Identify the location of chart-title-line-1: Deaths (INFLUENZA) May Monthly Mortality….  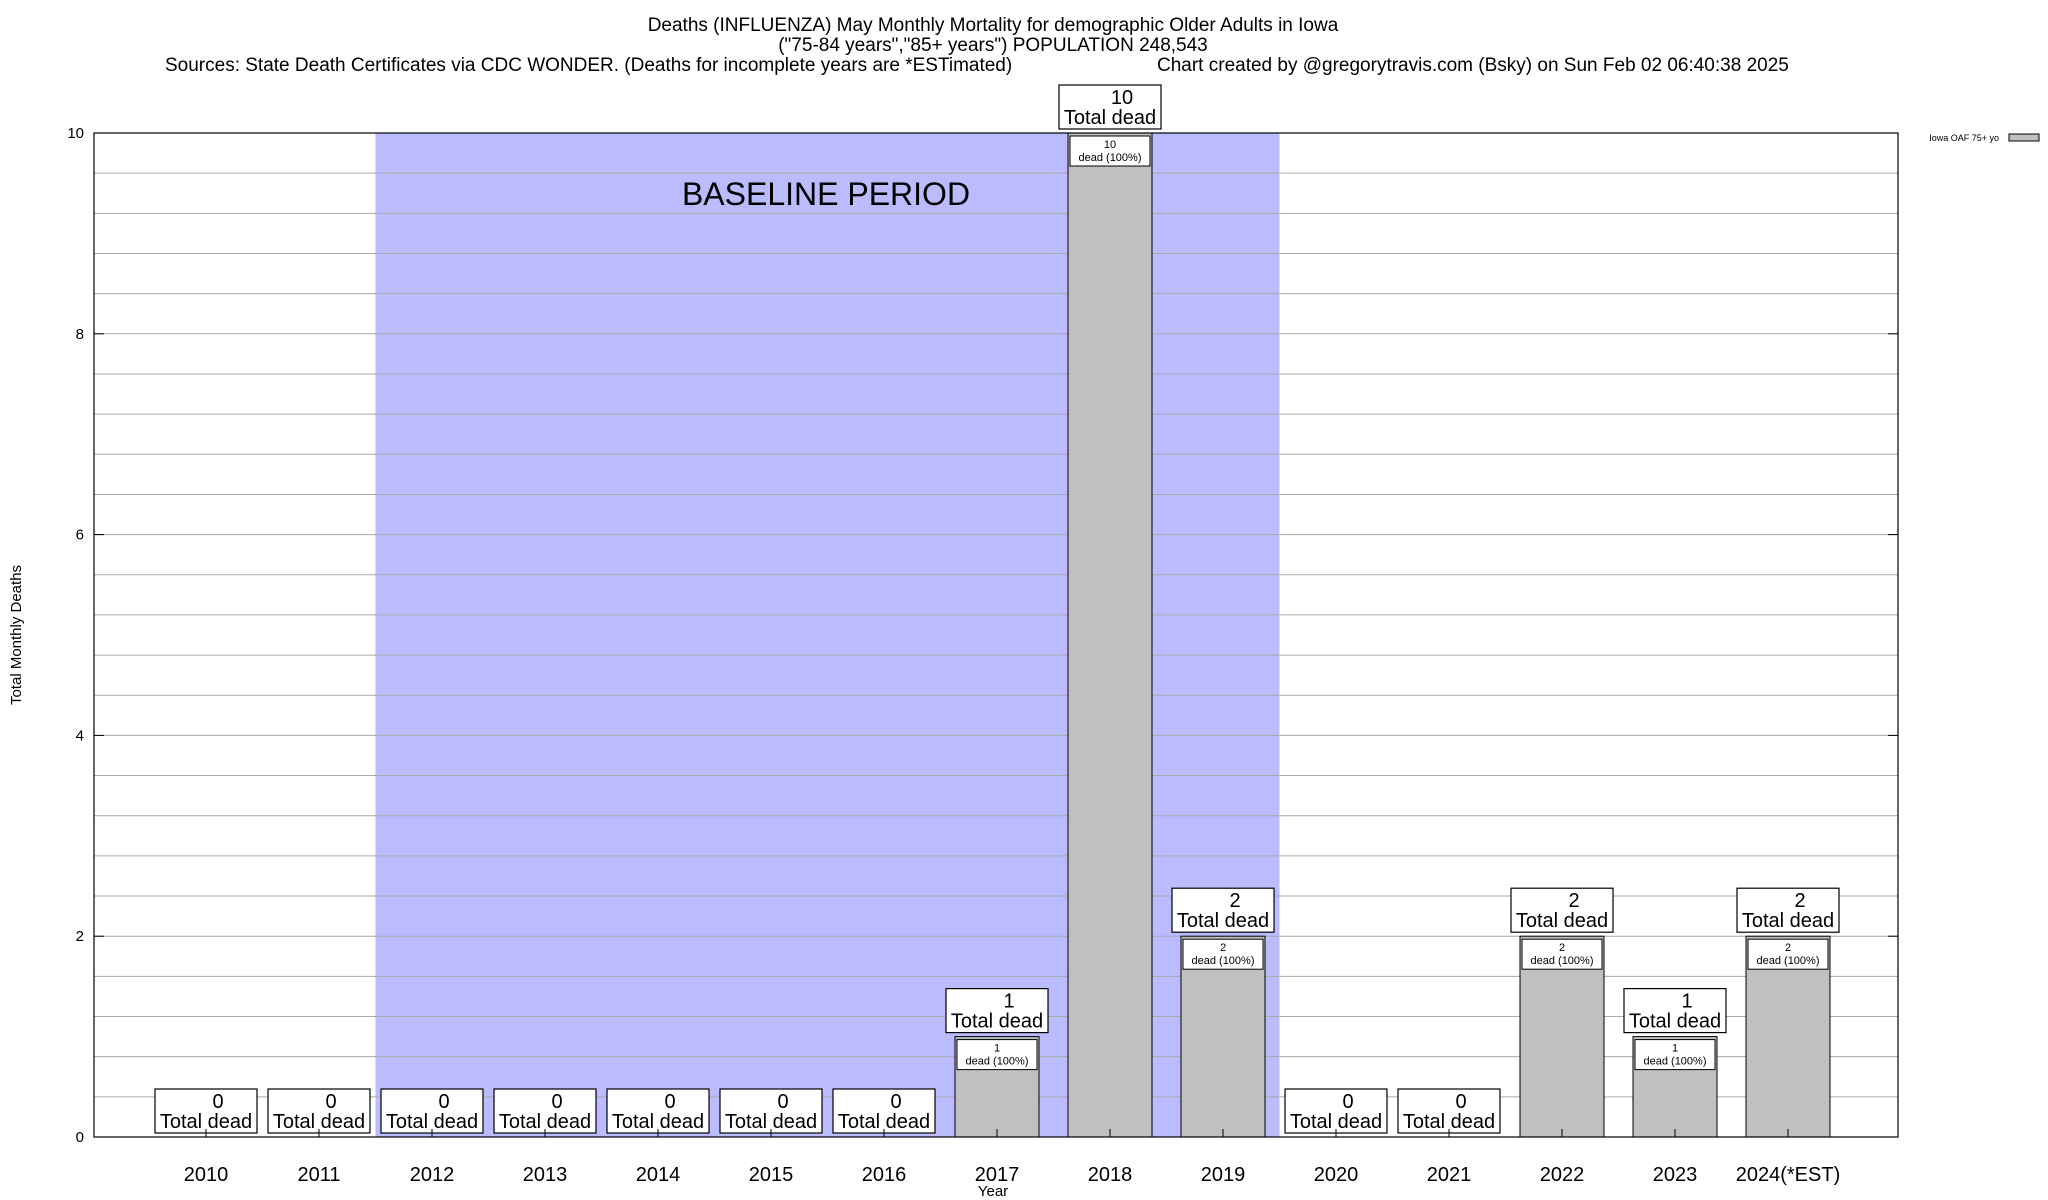
(993, 25).